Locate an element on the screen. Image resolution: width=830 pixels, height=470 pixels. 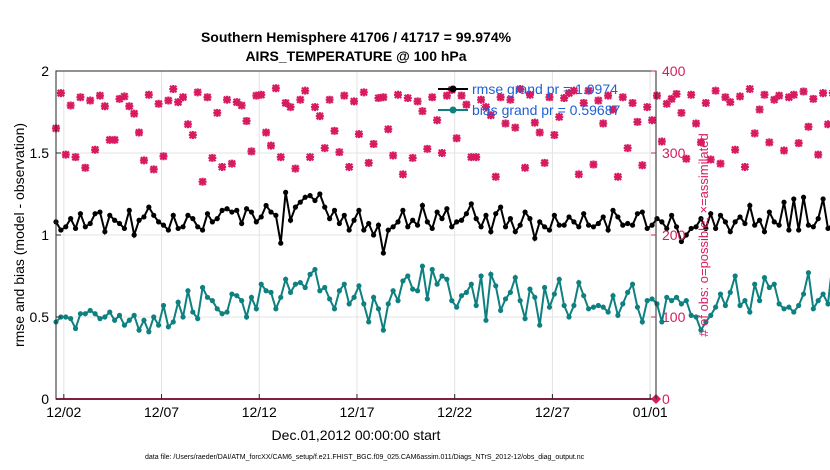
y-tick-label: 1 is located at coordinates (45, 235).